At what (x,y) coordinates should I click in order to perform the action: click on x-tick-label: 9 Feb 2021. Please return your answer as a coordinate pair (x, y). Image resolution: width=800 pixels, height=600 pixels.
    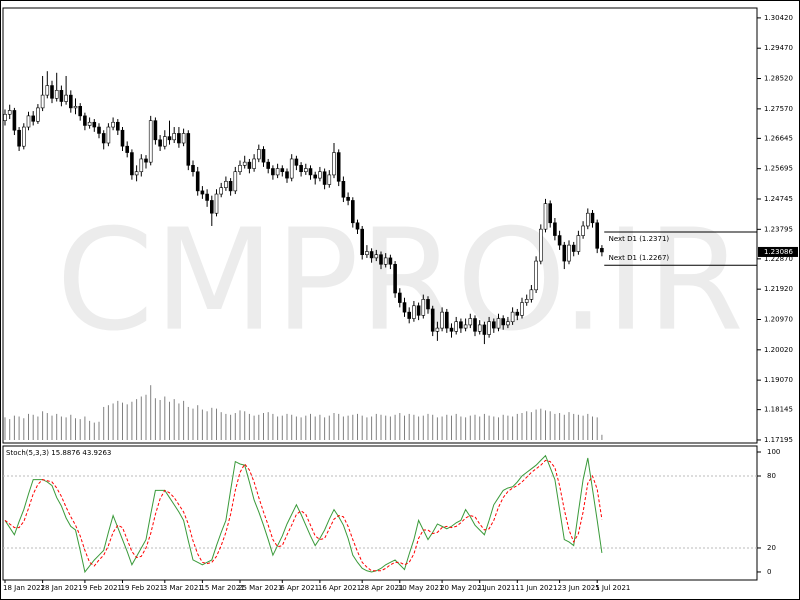
    Looking at the image, I should click on (102, 588).